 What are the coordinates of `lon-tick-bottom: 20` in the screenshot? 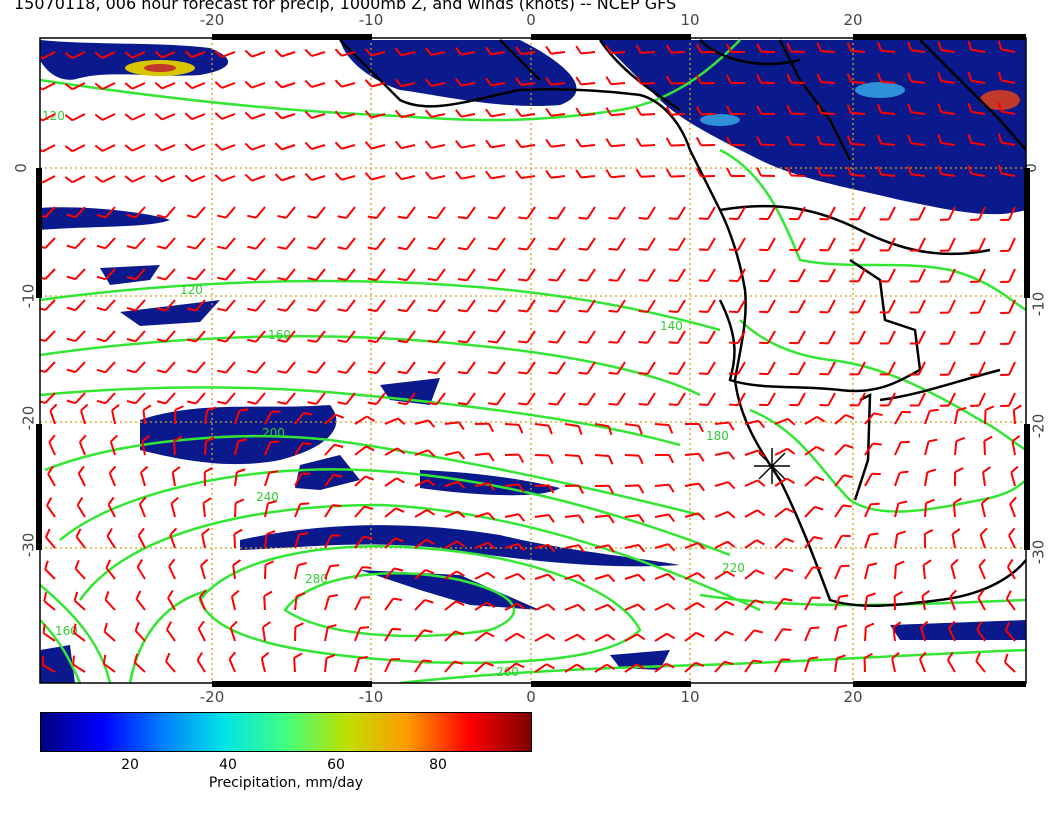 It's located at (853, 697).